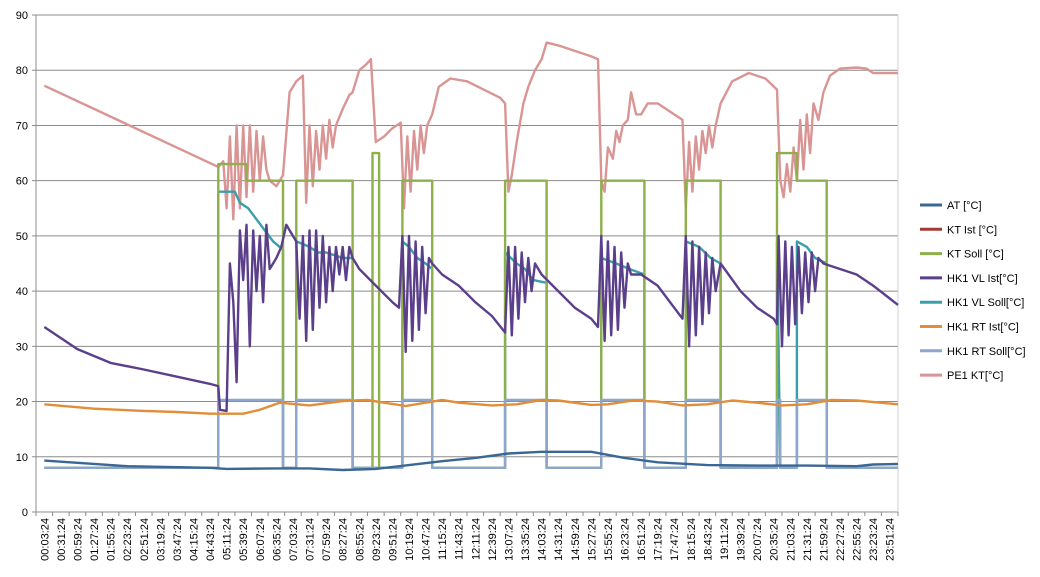 This screenshot has height=577, width=1040. I want to click on y-tick-label: 20, so click(22, 403).